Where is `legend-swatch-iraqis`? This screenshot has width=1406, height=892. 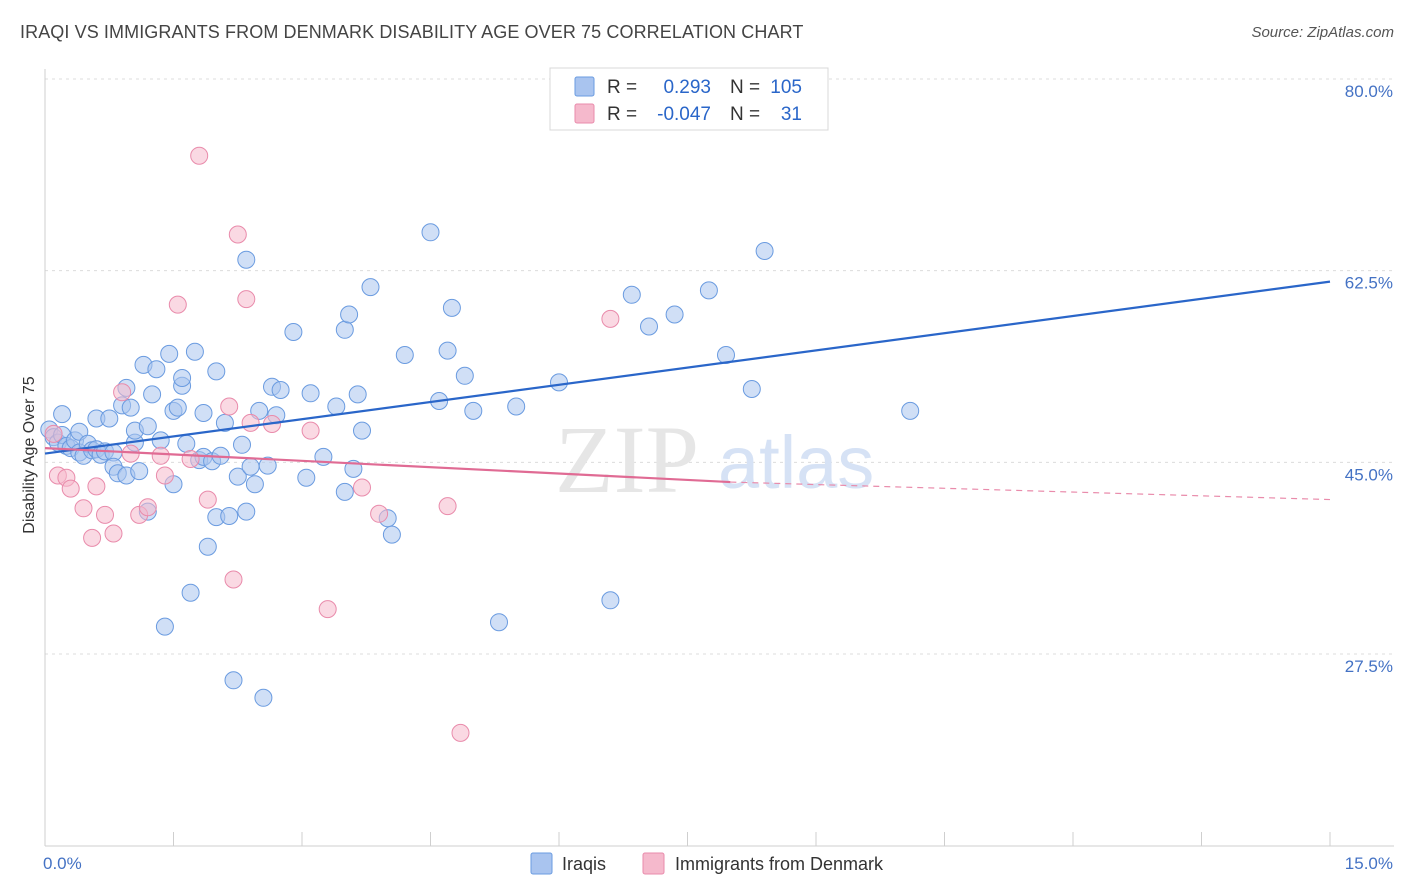
legend-swatch-iraqis is located at coordinates (584, 86).